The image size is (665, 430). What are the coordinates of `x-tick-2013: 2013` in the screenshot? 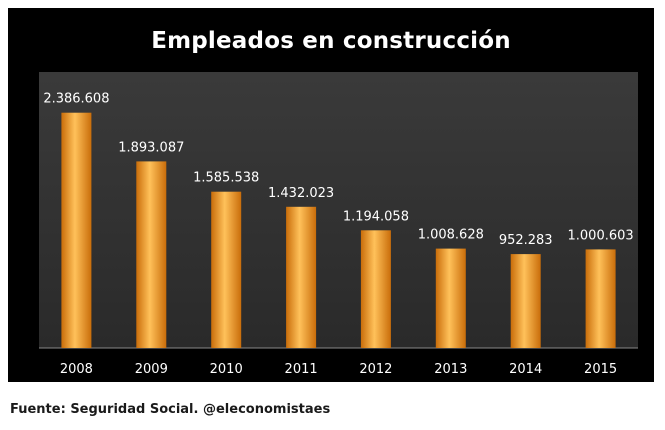 It's located at (450, 369).